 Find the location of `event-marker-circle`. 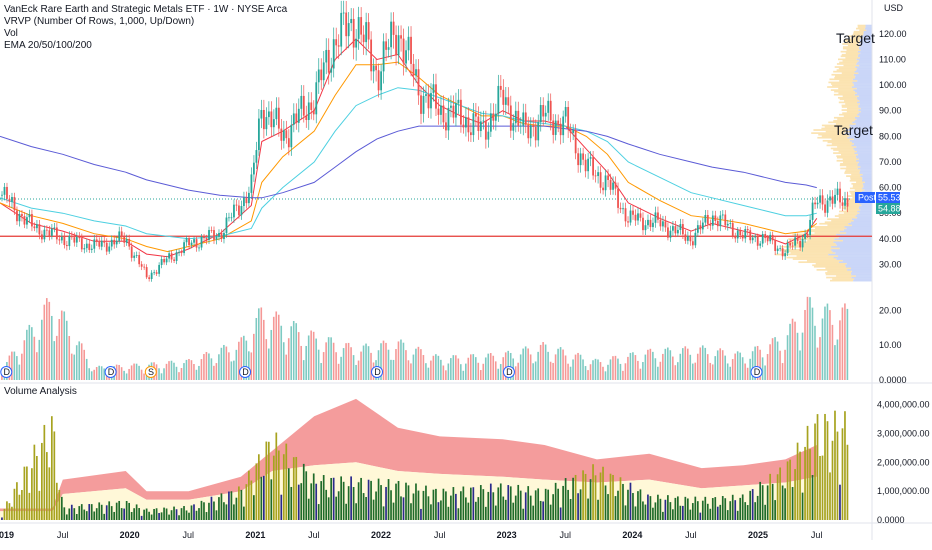

event-marker-circle is located at coordinates (508, 372).